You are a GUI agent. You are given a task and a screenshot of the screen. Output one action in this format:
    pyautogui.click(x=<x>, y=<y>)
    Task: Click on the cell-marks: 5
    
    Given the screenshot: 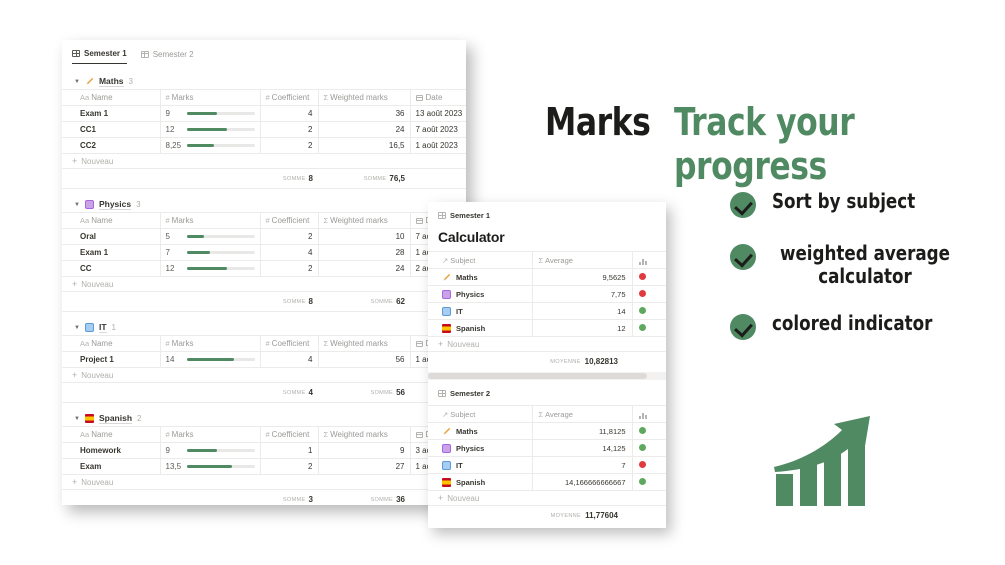 What is the action you would take?
    pyautogui.click(x=209, y=236)
    